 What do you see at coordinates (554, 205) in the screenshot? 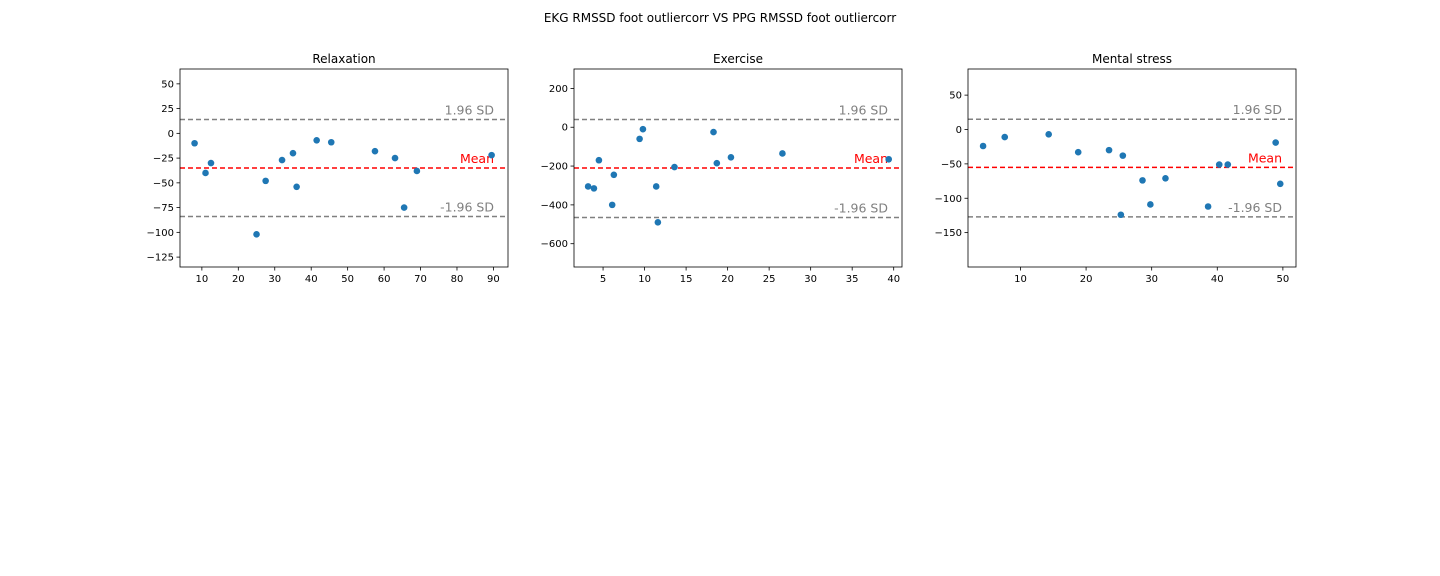
I see `y-tick-label: −400` at bounding box center [554, 205].